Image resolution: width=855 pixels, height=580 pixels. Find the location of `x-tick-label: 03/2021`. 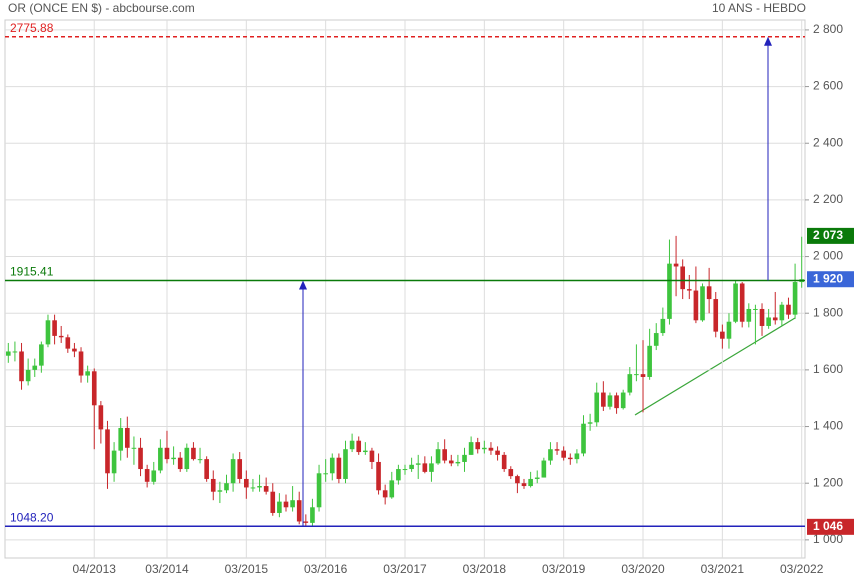

x-tick-label: 03/2021 is located at coordinates (723, 569).